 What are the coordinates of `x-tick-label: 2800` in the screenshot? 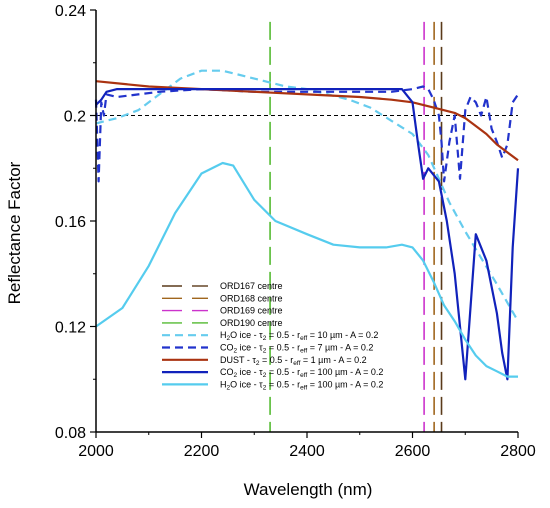 It's located at (518, 451).